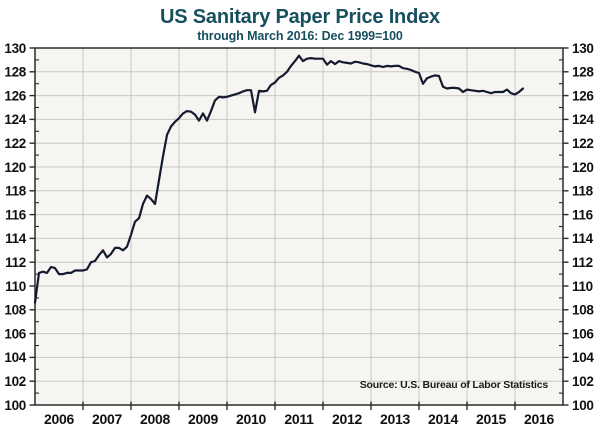  Describe the element at coordinates (491, 419) in the screenshot. I see `x-axis-tick-label: 2015` at that location.